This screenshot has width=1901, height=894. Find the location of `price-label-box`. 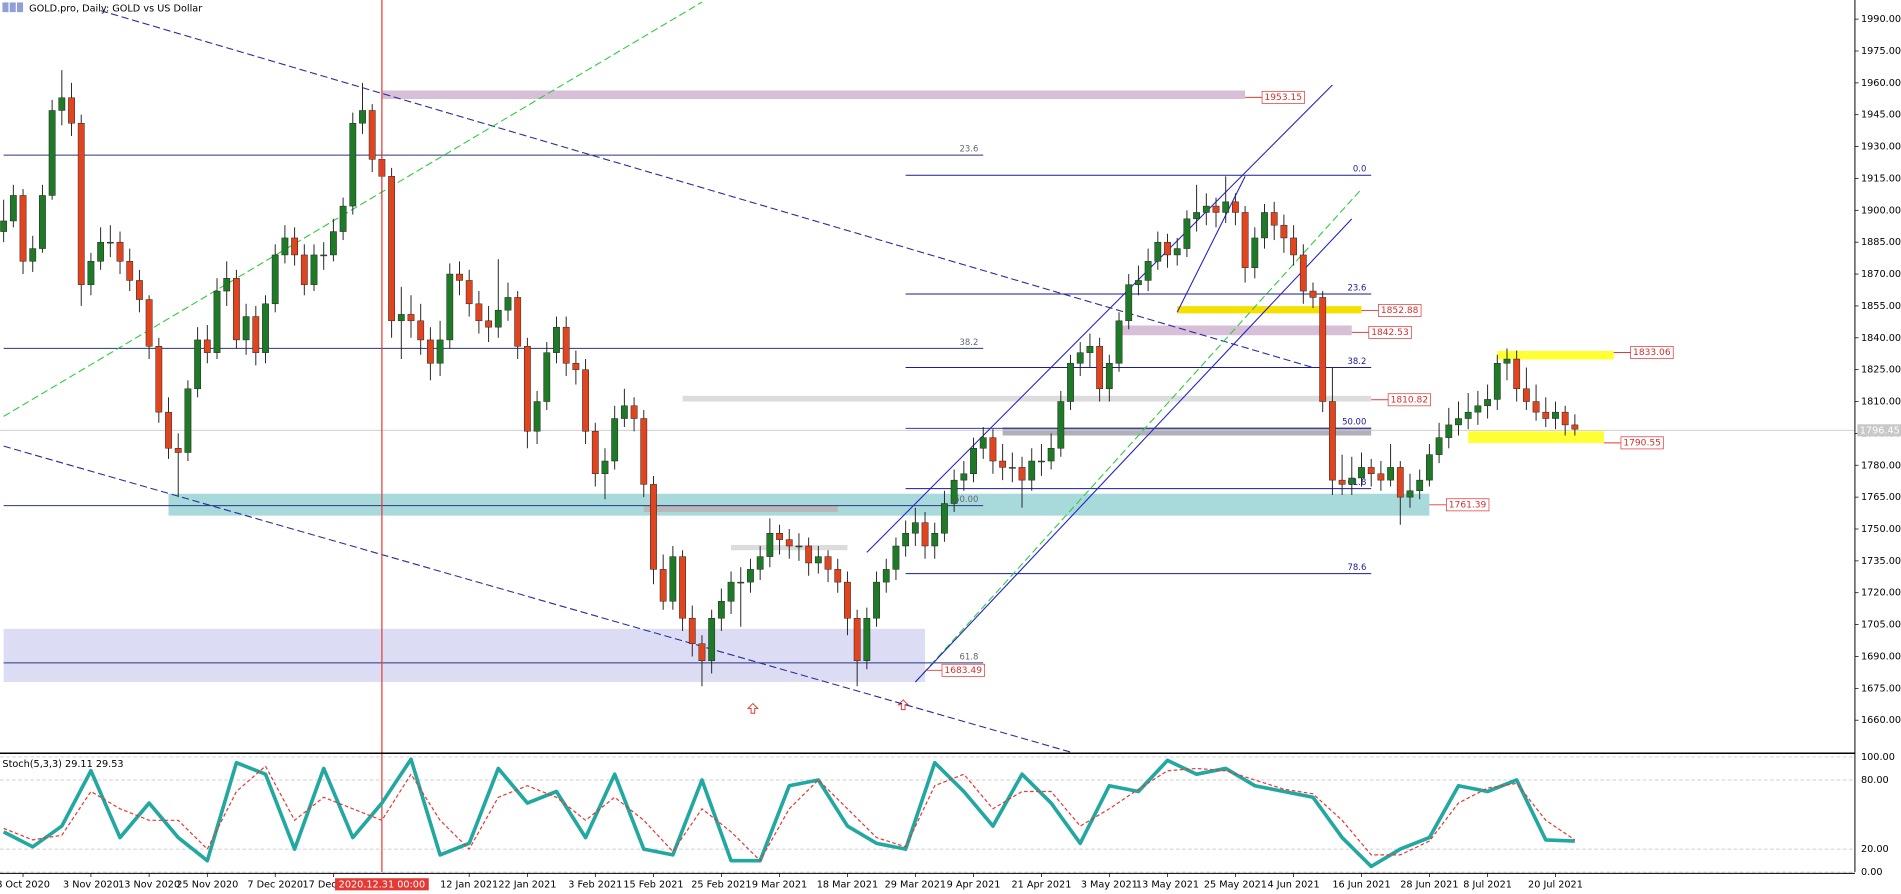

price-label-box is located at coordinates (1642, 443).